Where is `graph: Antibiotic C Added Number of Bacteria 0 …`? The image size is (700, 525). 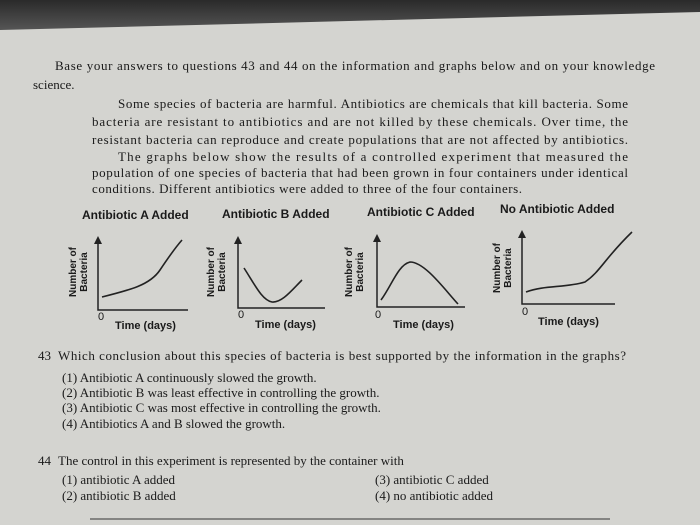
graph: Antibiotic C Added Number of Bacteria 0 … is located at coordinates (409, 268).